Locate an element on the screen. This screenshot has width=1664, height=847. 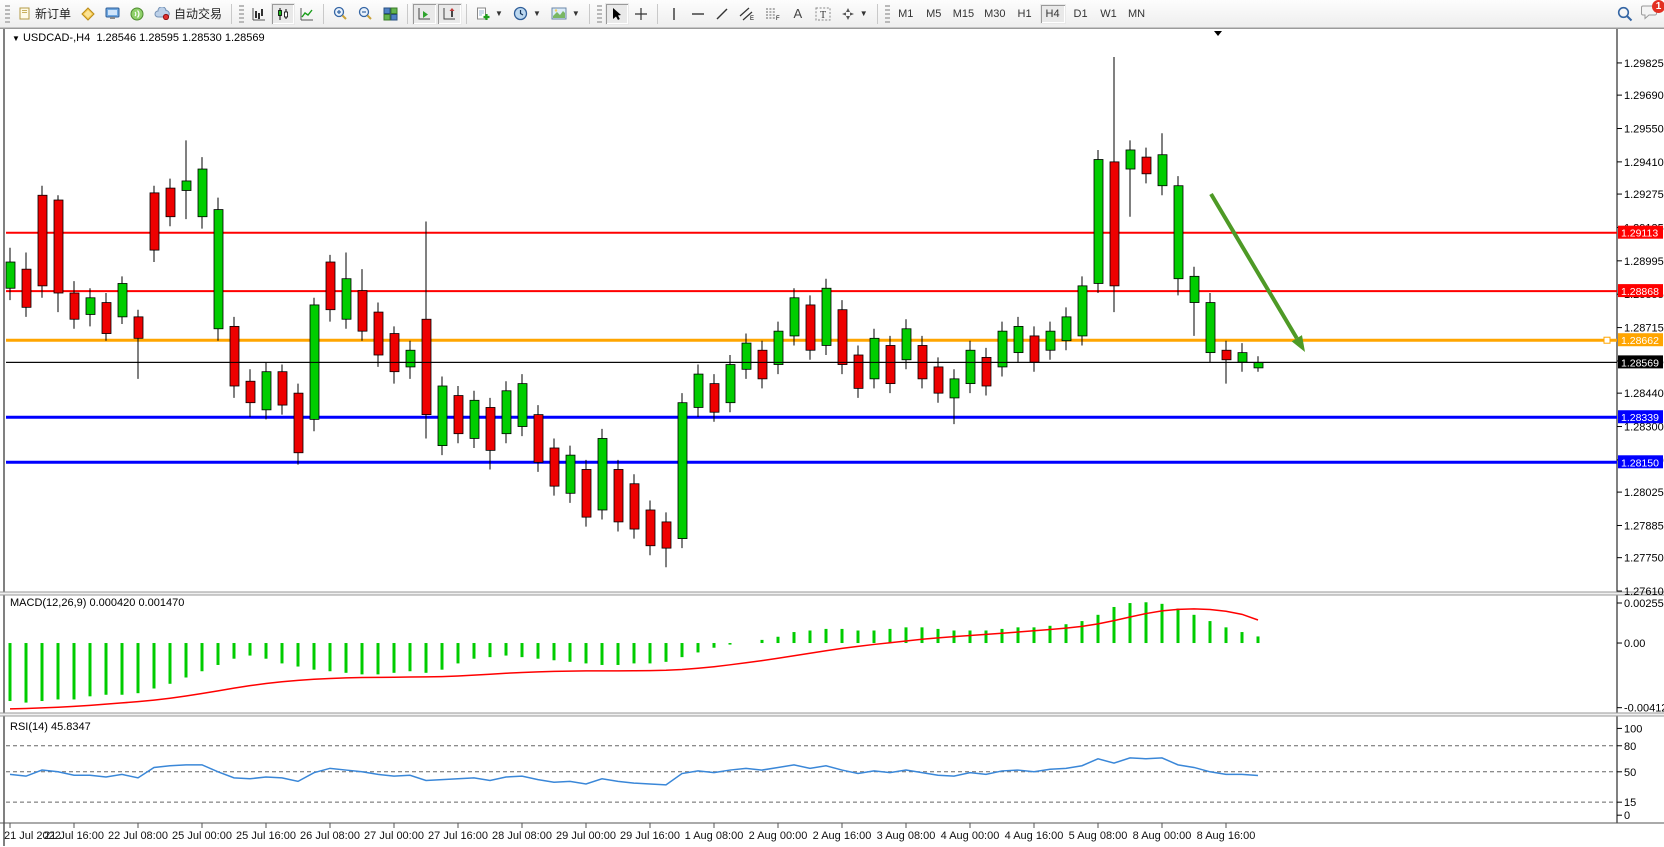
timeframe-button-h1: H1 is located at coordinates (1024, 13).